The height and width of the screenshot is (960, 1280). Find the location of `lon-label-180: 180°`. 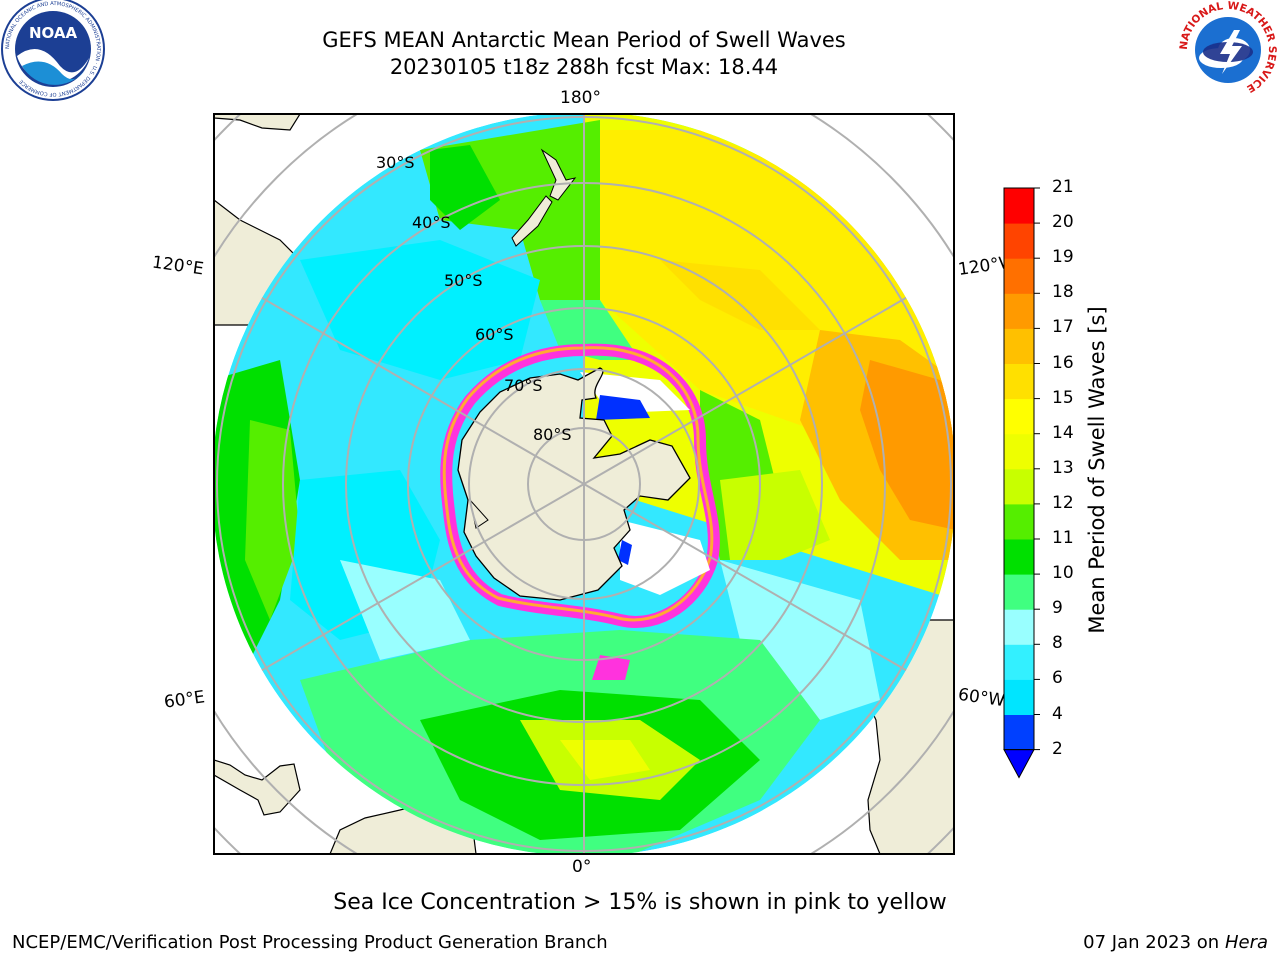

lon-label-180: 180° is located at coordinates (580, 98).